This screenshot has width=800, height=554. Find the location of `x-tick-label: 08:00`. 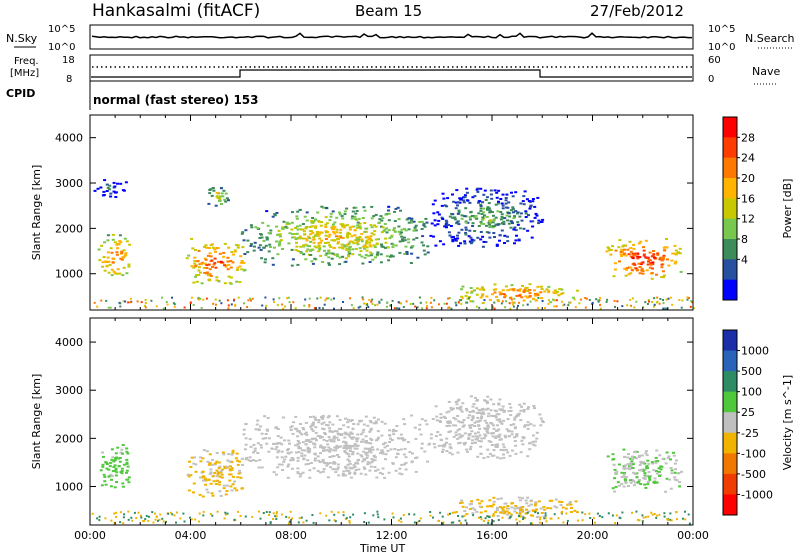

x-tick-label: 08:00 is located at coordinates (291, 535).